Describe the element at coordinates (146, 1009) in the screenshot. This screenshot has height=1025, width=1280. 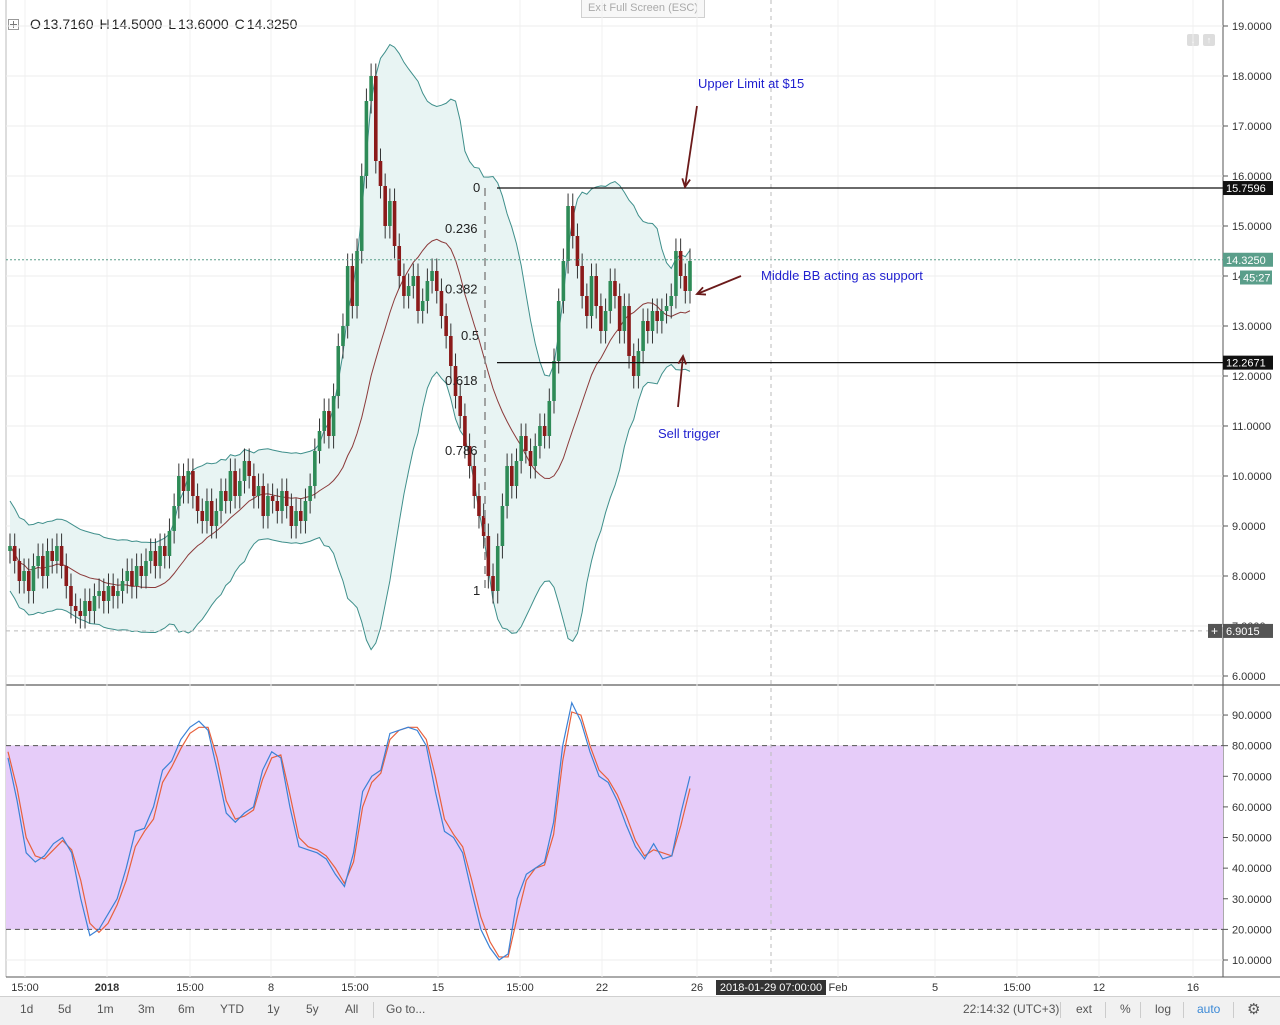
I see `range-3m-button: 3m` at that location.